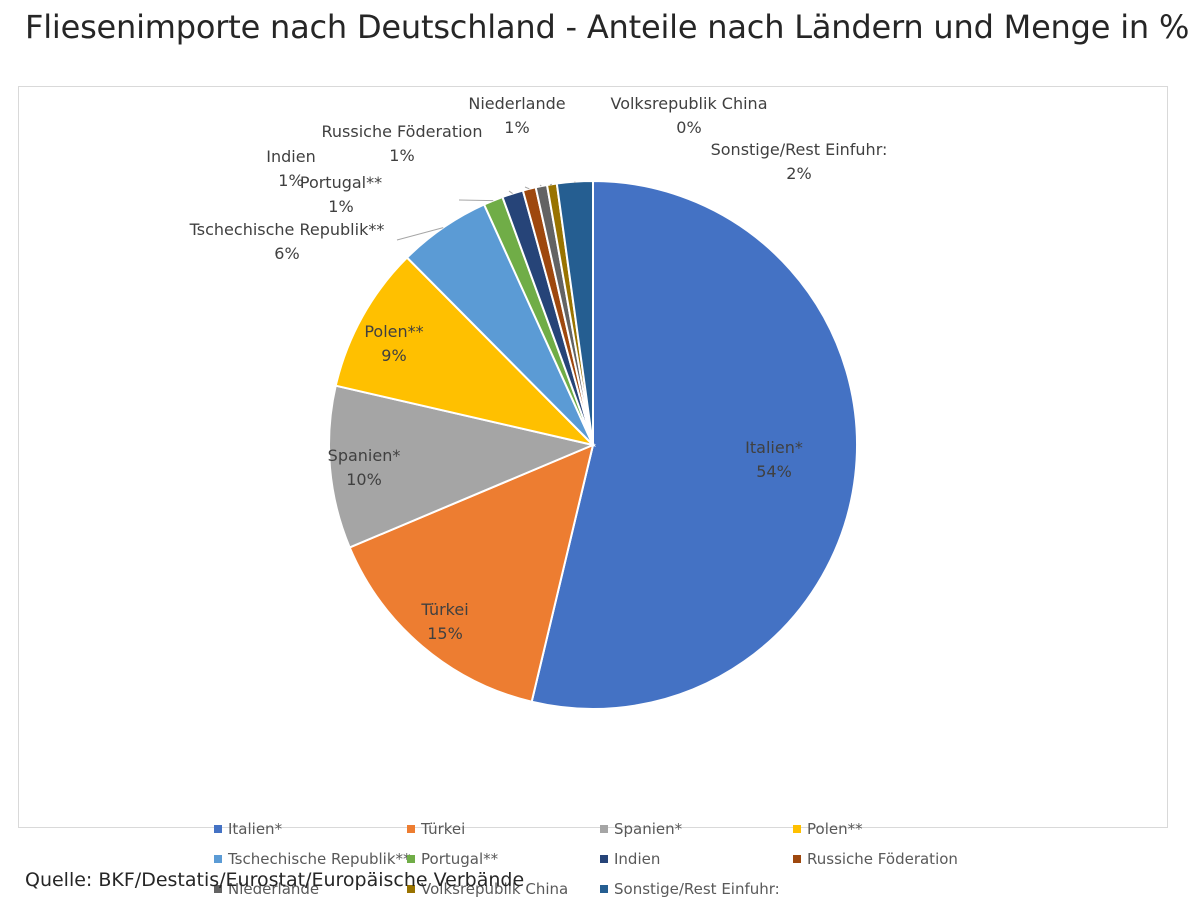 This screenshot has width=1200, height=913. Describe the element at coordinates (798, 173) in the screenshot. I see `slice-value-label: 2%` at that location.